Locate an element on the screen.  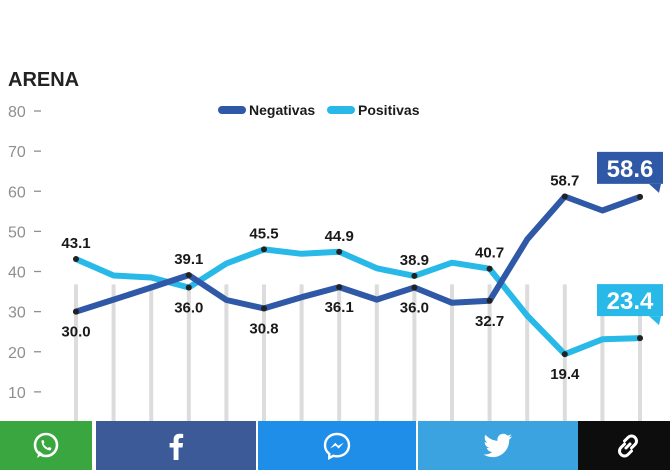
share-link-button: Copiar enlace is located at coordinates (624, 445).